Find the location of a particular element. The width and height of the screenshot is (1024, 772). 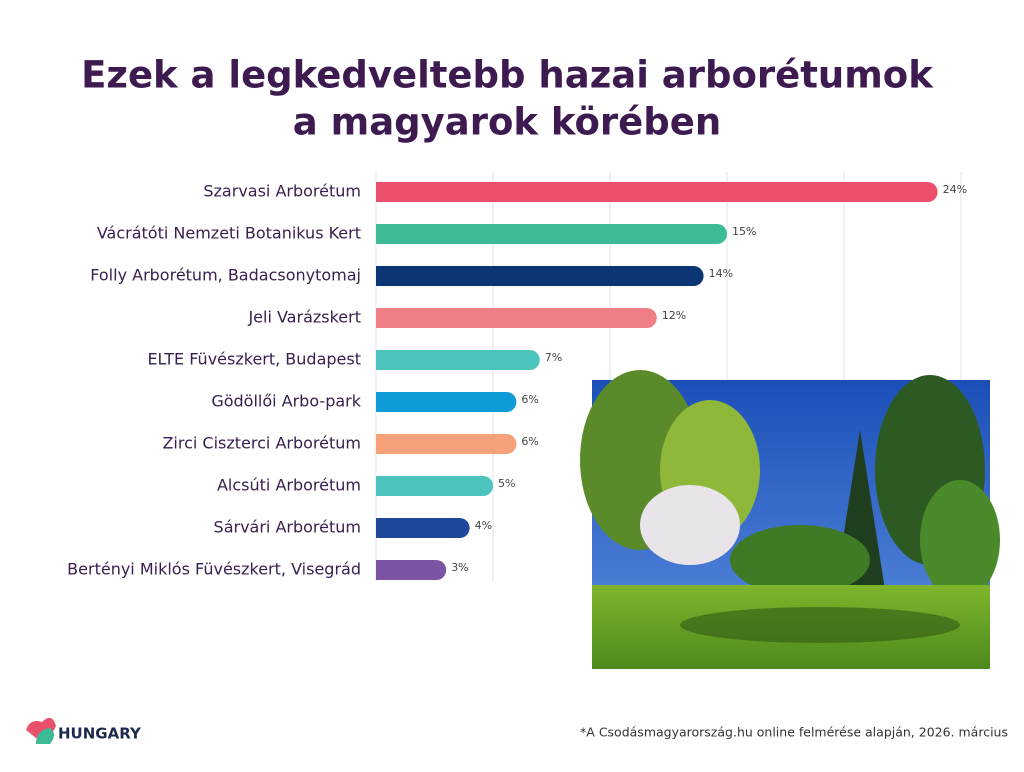

value-label: 5% is located at coordinates (506, 483).